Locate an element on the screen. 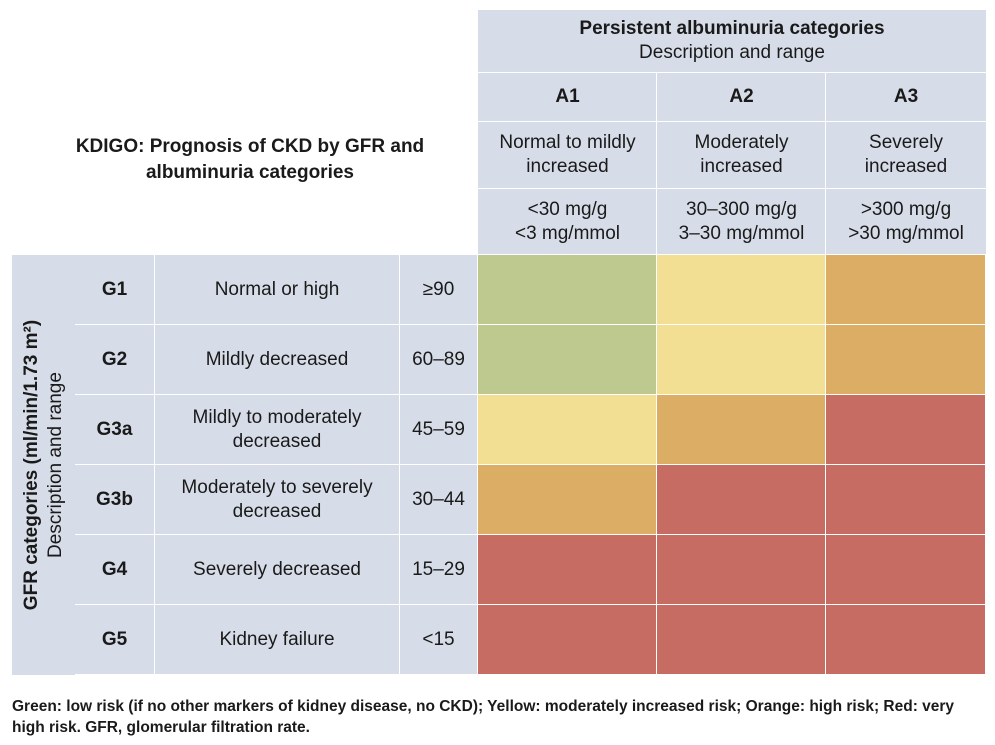 The width and height of the screenshot is (995, 745). albuminuria-col-range: 30–300 mg/g 3–30 mg/mmol is located at coordinates (741, 221).